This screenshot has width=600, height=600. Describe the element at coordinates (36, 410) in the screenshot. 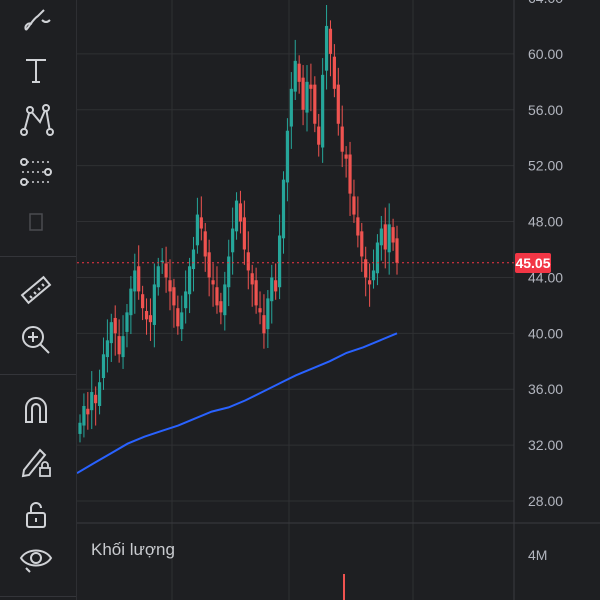

I see `magnet-tool-button` at that location.